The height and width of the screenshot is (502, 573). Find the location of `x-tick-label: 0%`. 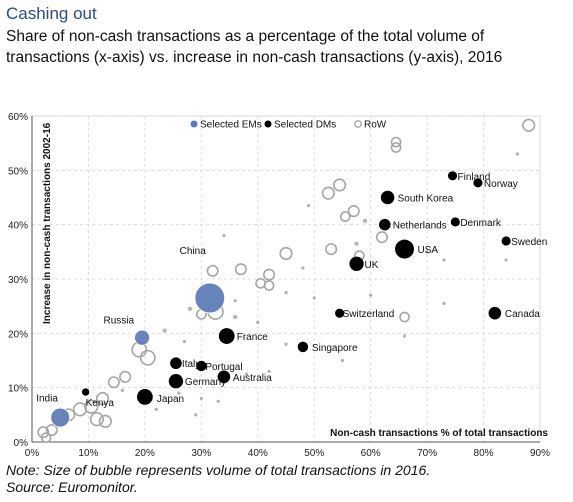

x-tick-label: 0% is located at coordinates (32, 453).